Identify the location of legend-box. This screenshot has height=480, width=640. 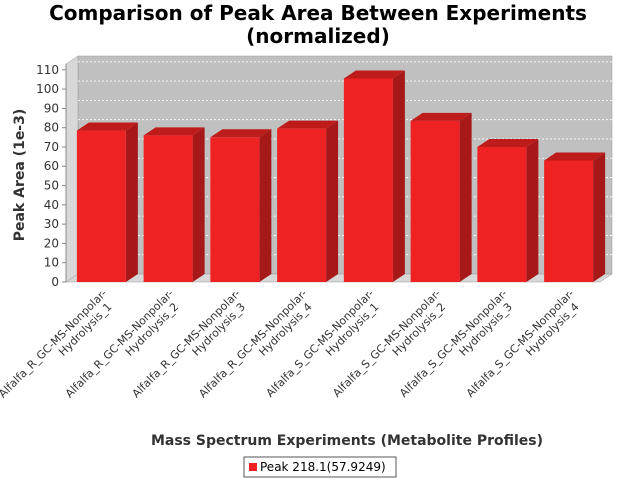
(320, 467).